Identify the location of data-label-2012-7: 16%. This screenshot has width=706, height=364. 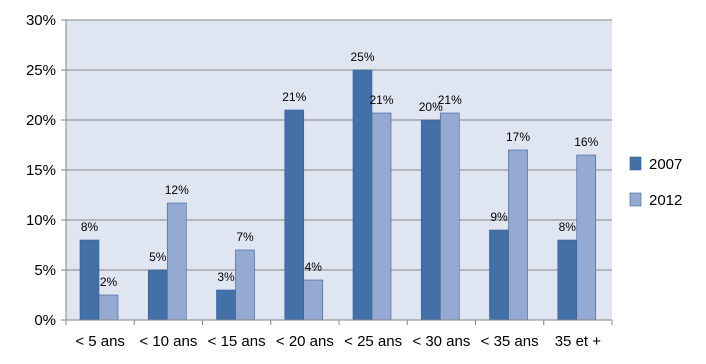
(586, 142).